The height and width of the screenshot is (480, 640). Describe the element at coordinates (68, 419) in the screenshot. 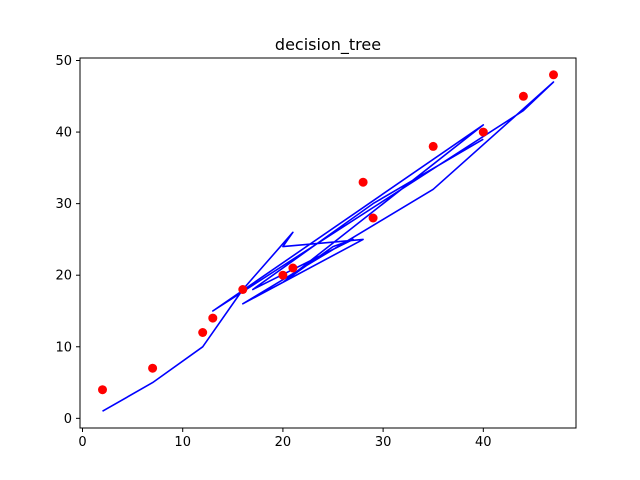

I see `y-tick-label: 0` at that location.